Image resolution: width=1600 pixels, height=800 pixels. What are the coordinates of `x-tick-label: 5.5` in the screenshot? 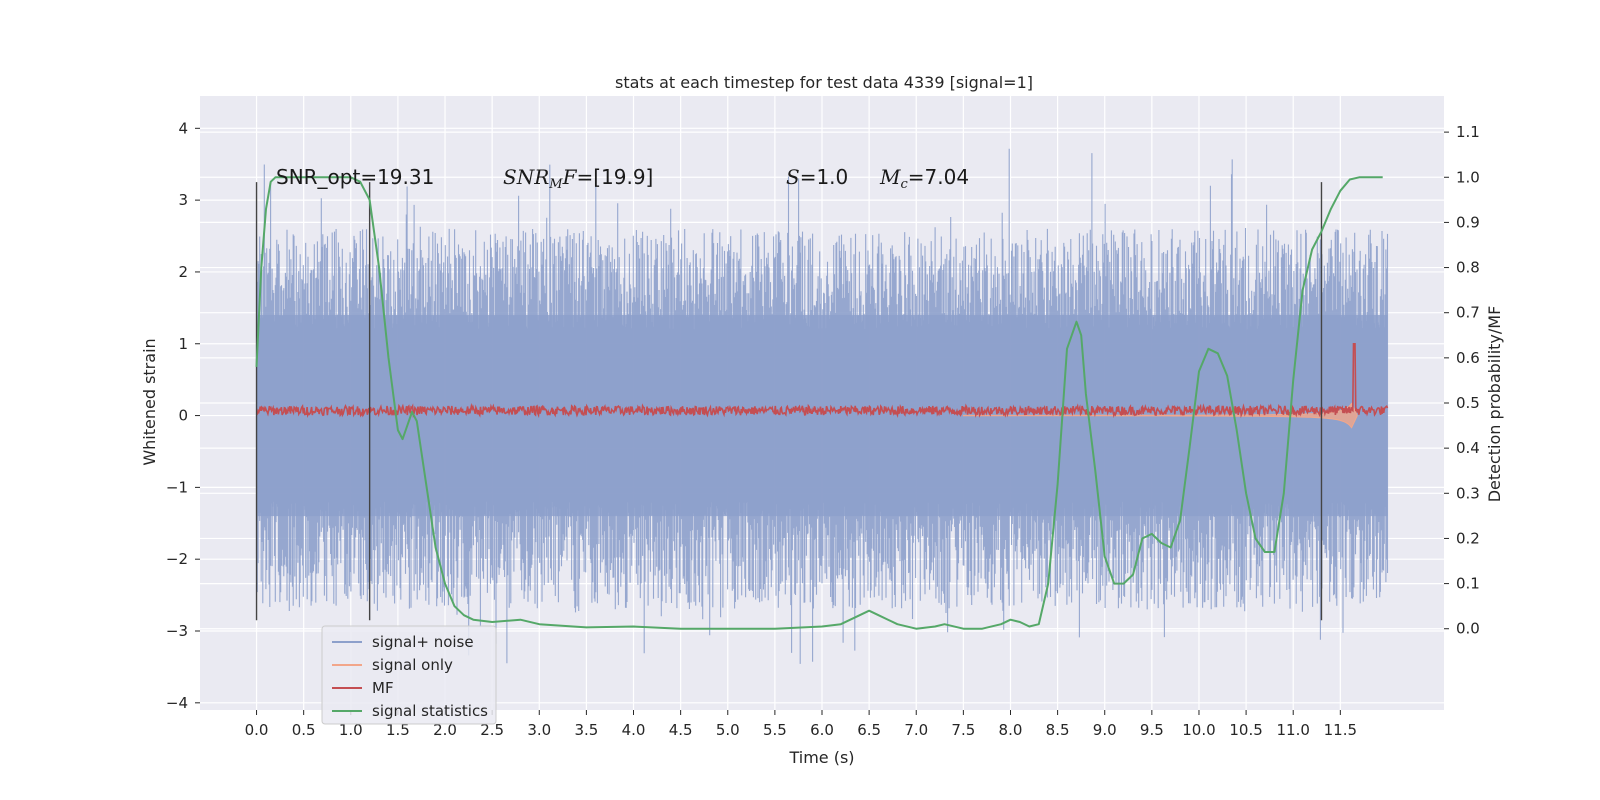 It's located at (775, 730).